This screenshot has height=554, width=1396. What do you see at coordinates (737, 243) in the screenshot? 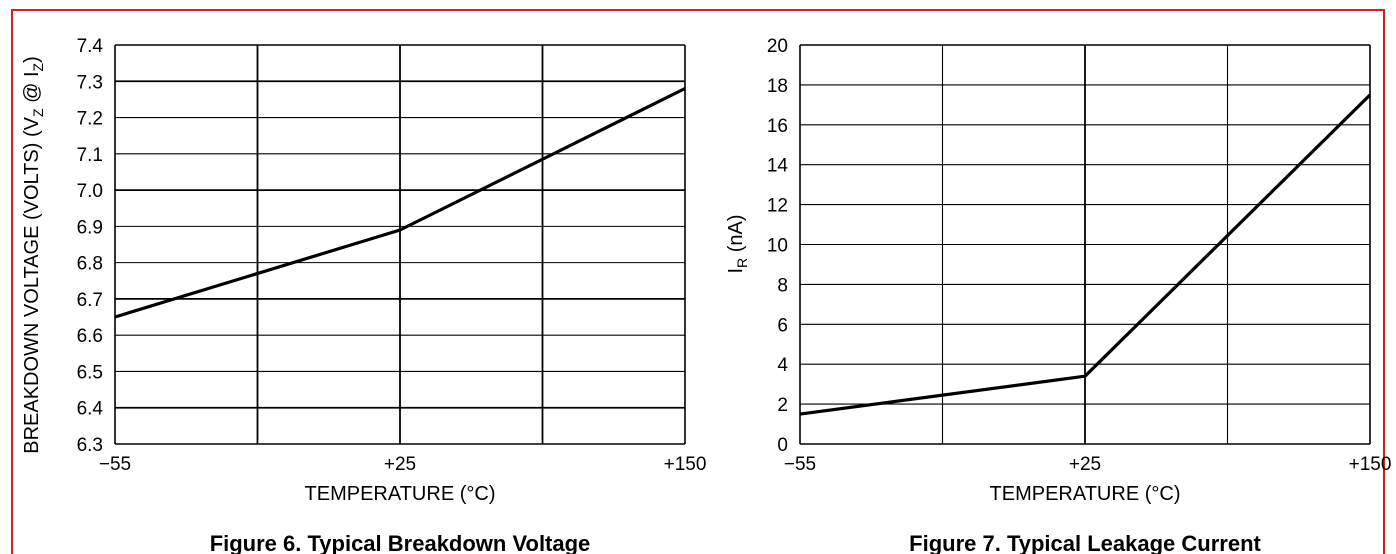
I see `y-axis-title: IR (nA)` at bounding box center [737, 243].